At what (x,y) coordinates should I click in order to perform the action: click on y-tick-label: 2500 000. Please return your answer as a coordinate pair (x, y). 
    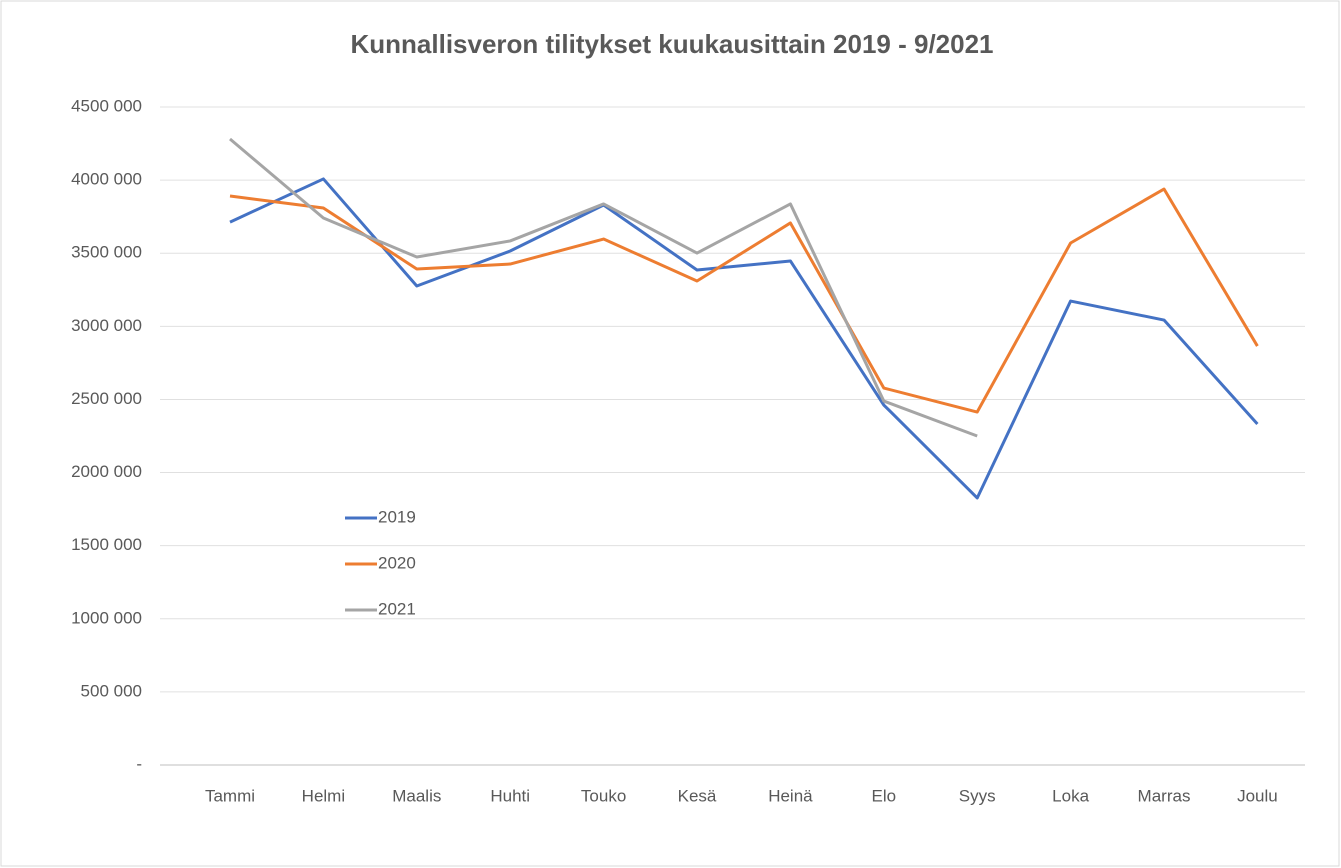
    Looking at the image, I should click on (106, 398).